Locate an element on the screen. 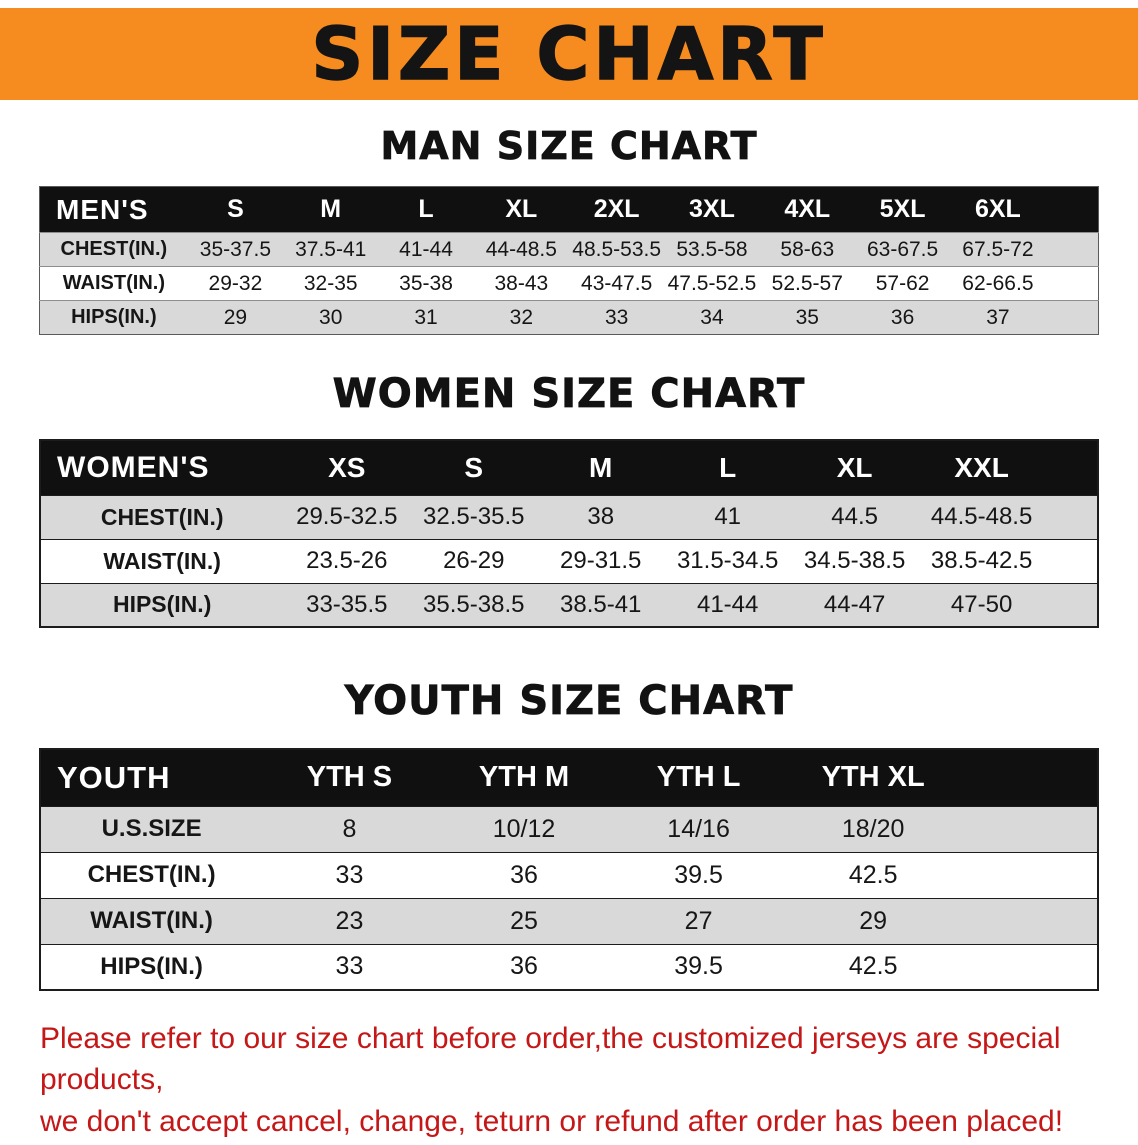  value-cell: 53.5-58 is located at coordinates (712, 249).